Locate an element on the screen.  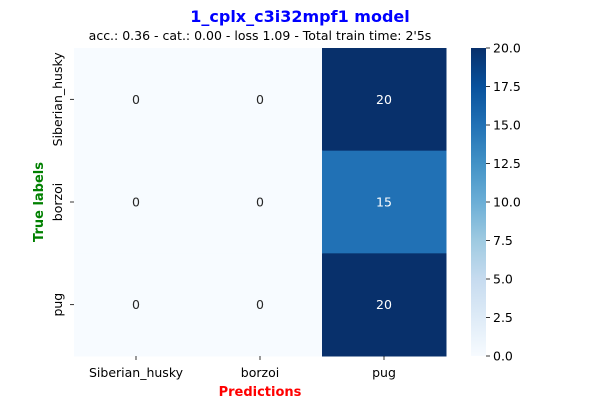
x-axis-label: Predictions is located at coordinates (260, 392).